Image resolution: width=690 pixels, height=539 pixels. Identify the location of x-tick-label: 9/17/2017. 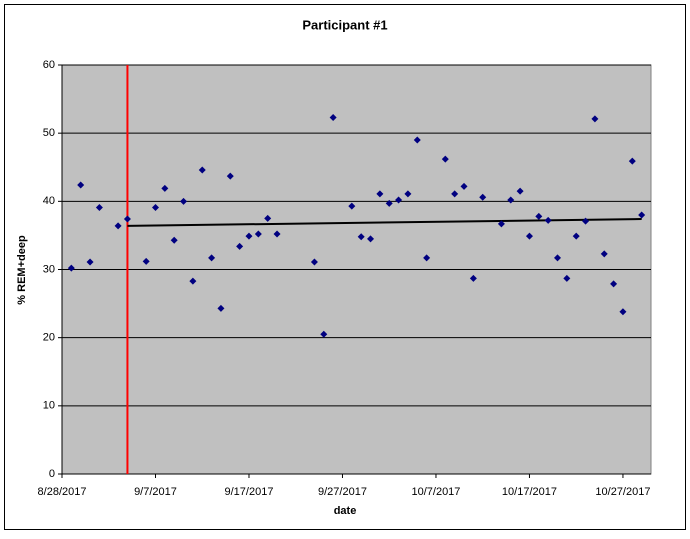
(249, 492).